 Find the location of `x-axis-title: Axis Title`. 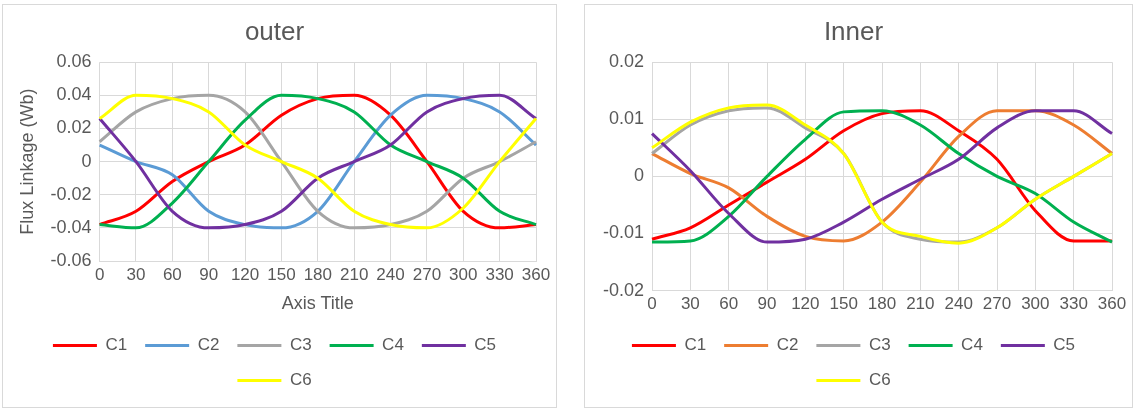

x-axis-title: Axis Title is located at coordinates (317, 303).